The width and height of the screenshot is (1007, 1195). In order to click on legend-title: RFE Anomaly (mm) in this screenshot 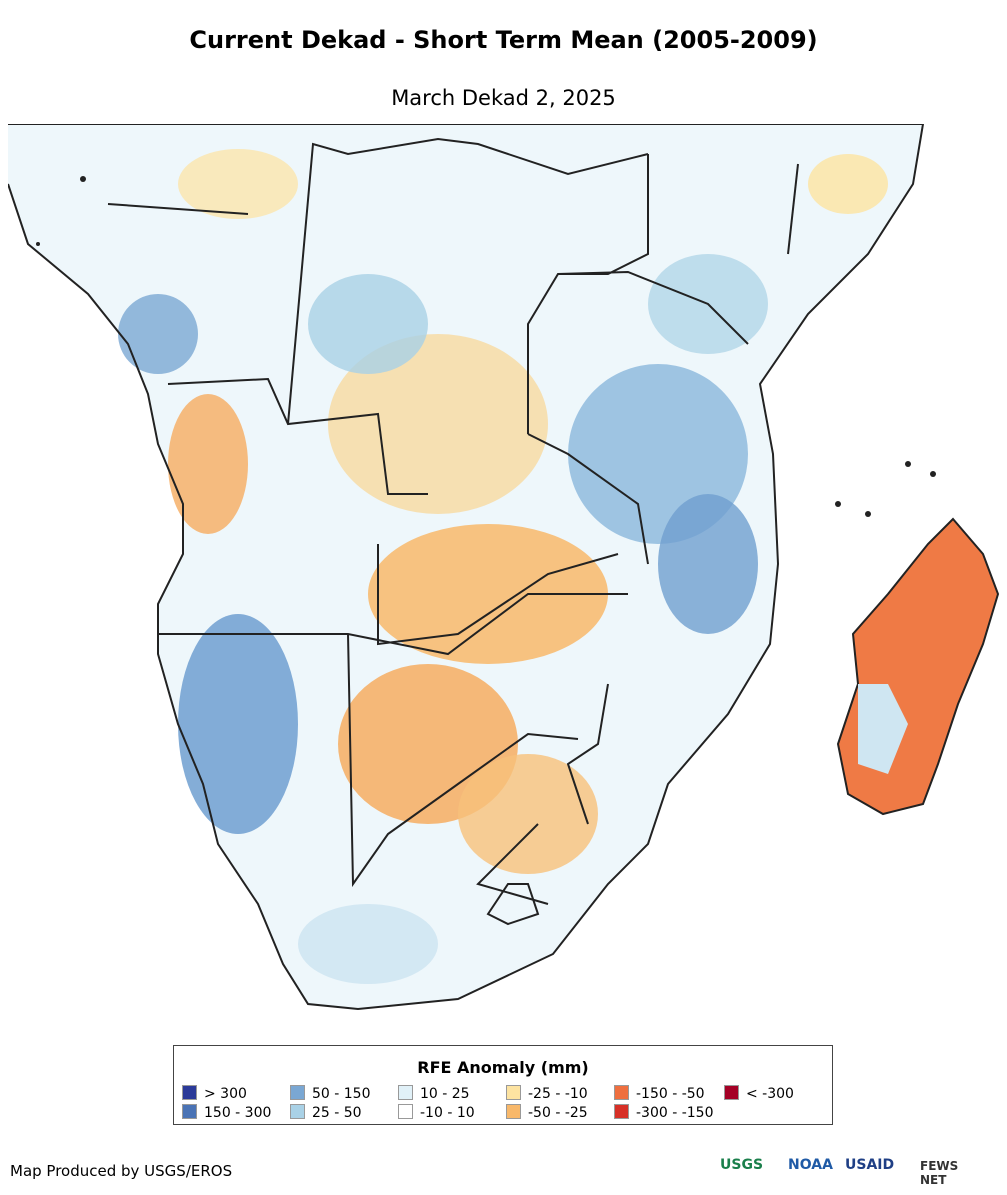, I will do `click(503, 1067)`.